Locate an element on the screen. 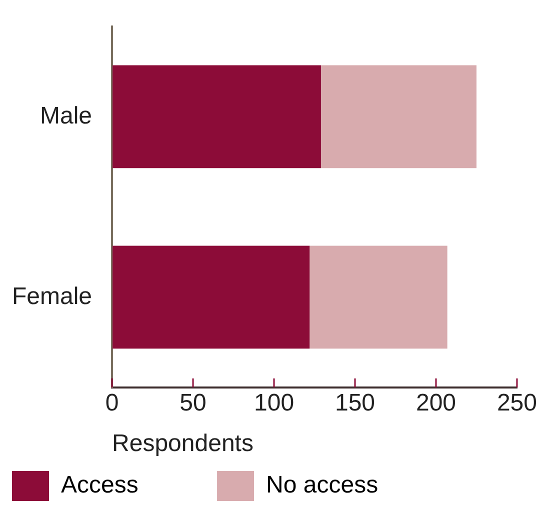 Image resolution: width=539 pixels, height=511 pixels. y-tick-label: Male is located at coordinates (66, 116).